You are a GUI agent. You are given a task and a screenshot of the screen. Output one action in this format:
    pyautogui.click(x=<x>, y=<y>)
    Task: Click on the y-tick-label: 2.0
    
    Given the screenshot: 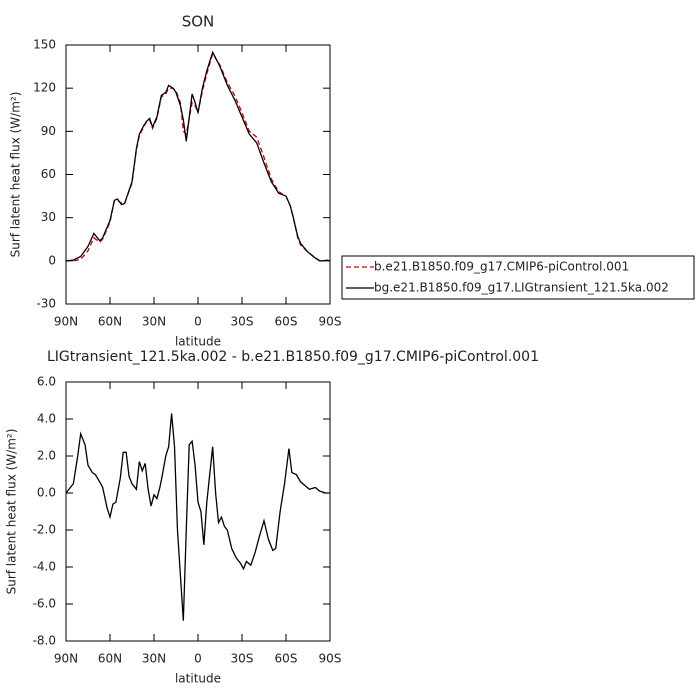 What is the action you would take?
    pyautogui.click(x=46, y=456)
    